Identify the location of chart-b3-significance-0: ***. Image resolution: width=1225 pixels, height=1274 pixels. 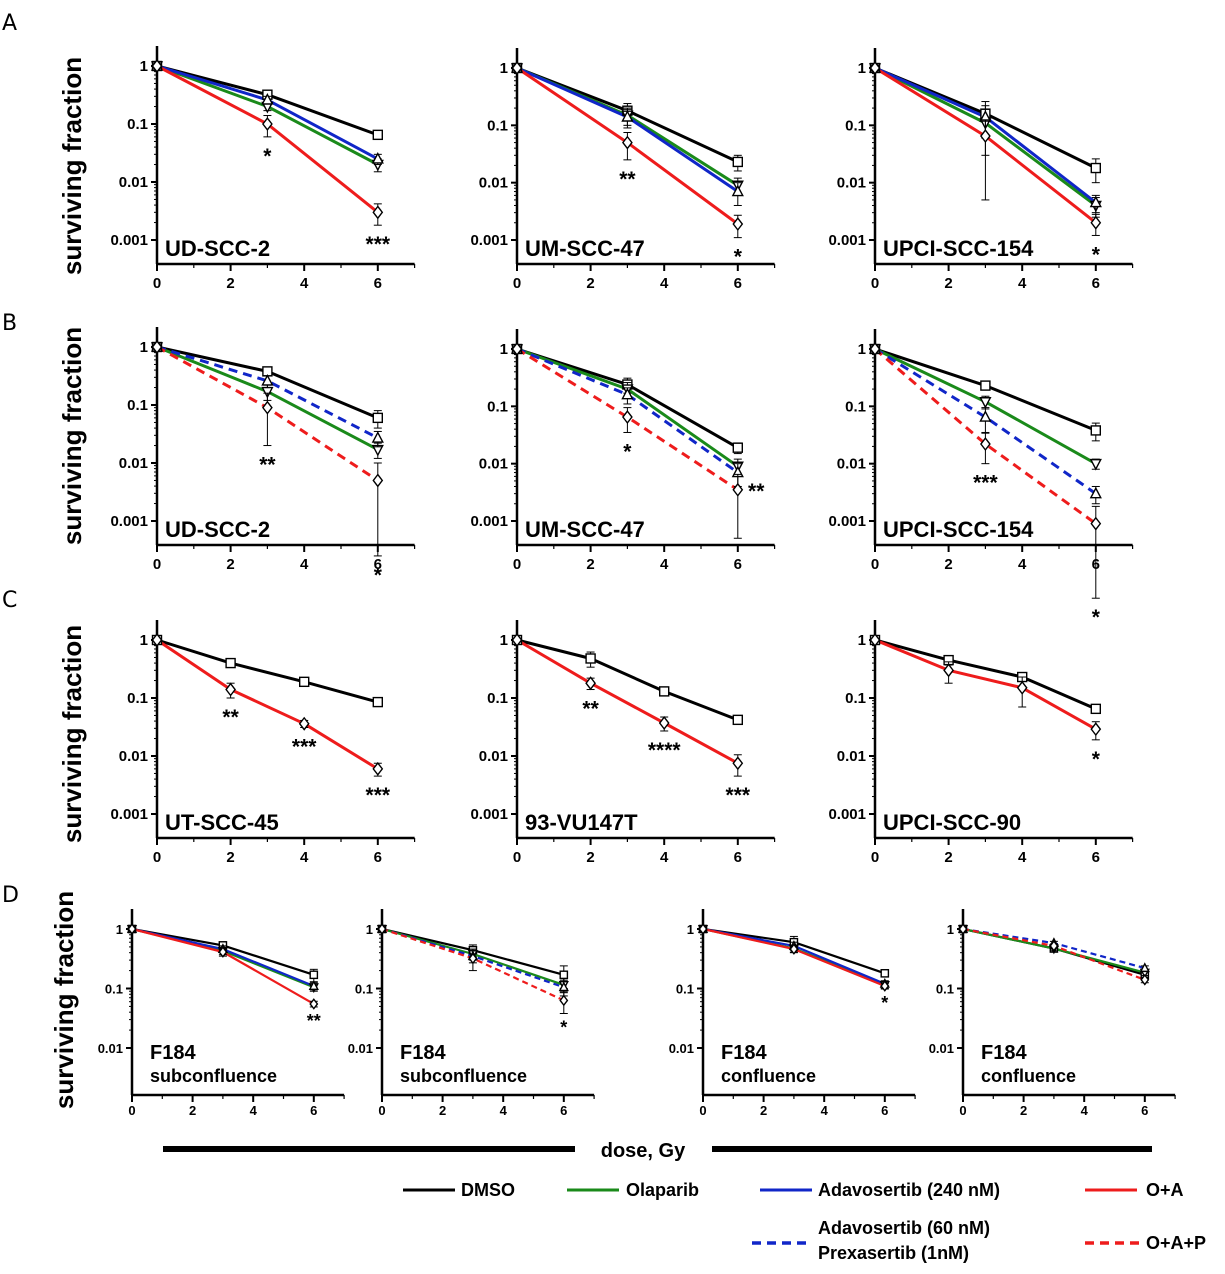
(985, 483).